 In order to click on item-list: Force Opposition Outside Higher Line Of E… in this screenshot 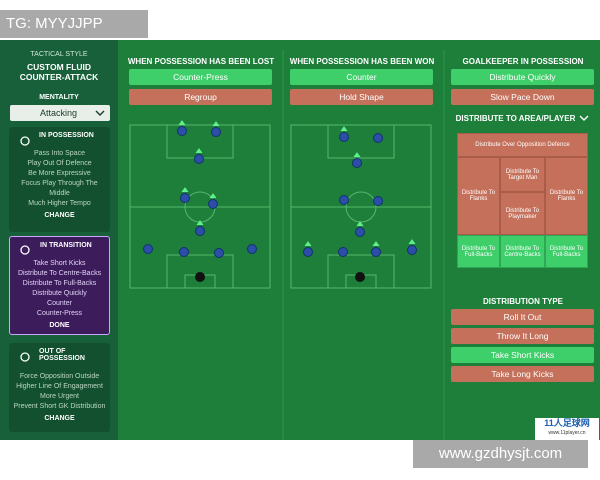, I will do `click(59, 392)`.